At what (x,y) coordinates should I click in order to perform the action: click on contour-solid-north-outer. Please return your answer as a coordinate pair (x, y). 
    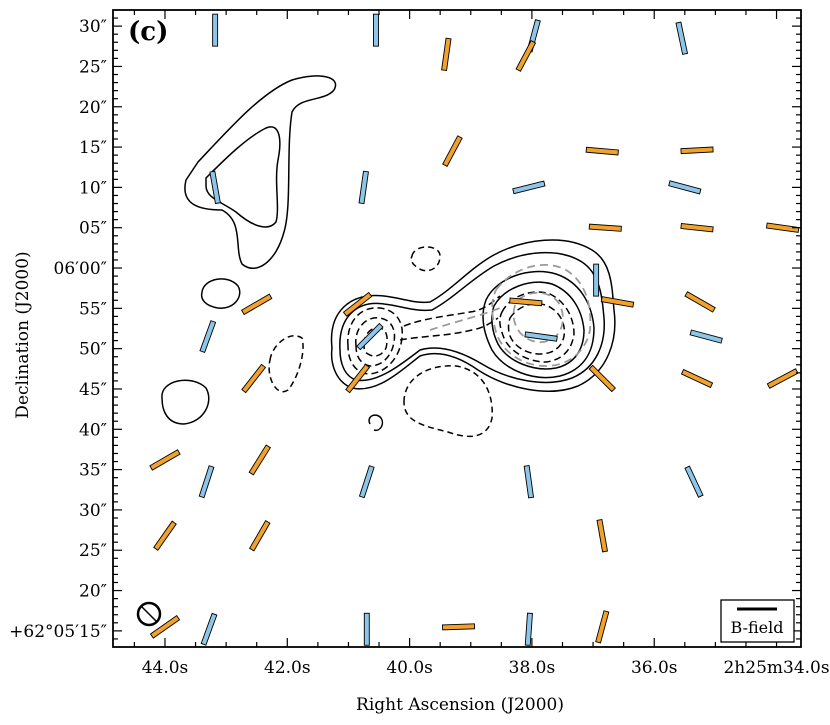
    Looking at the image, I should click on (260, 172).